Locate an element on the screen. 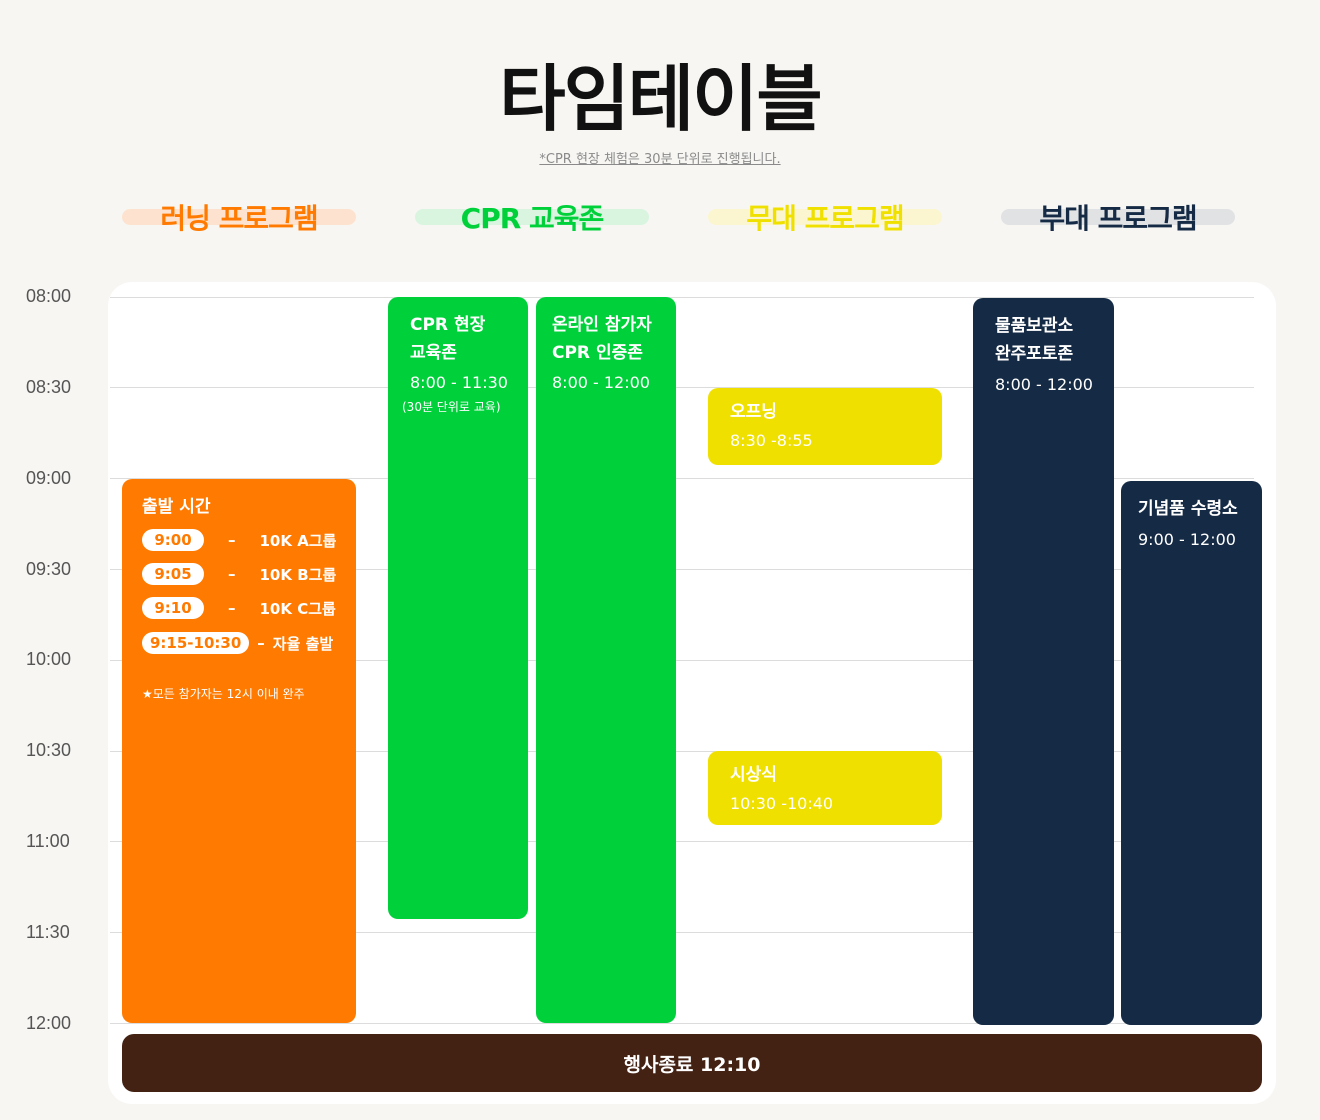 Image resolution: width=1320 pixels, height=1120 pixels. cpr-online-time: 8:00 - 12:00 is located at coordinates (601, 382).